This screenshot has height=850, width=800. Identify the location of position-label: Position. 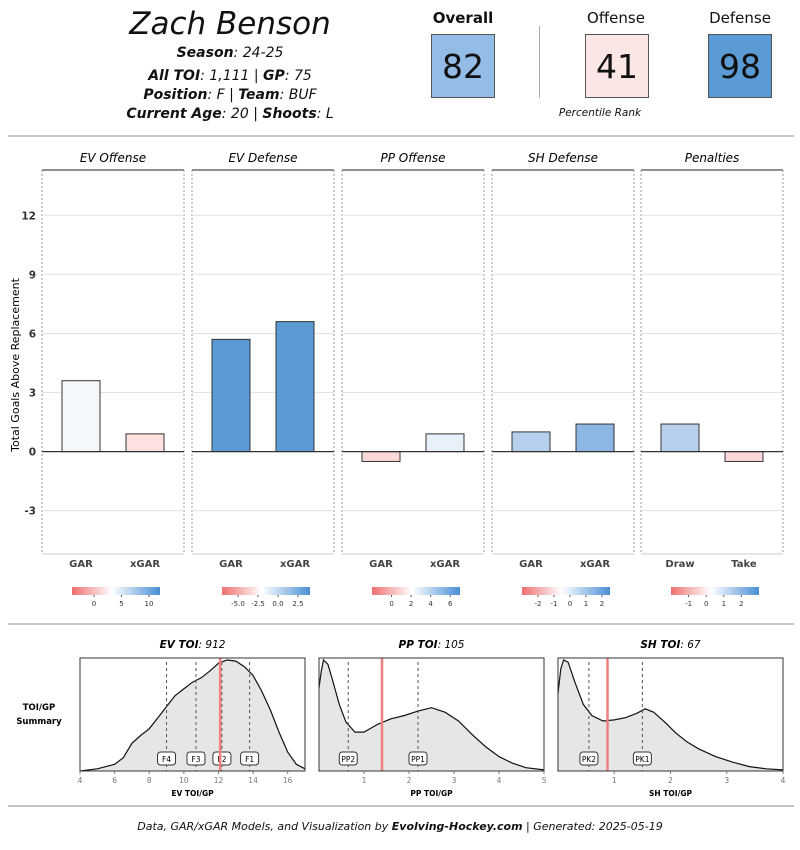
(175, 95).